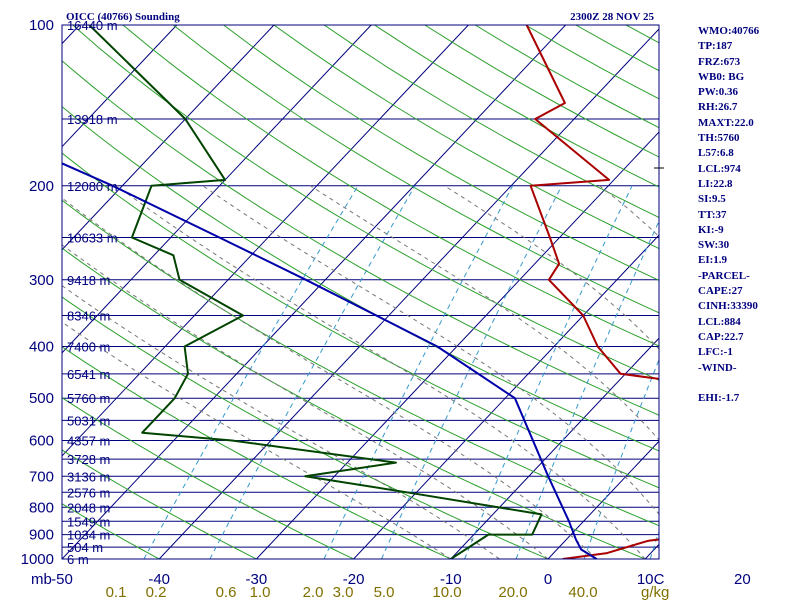 The height and width of the screenshot is (600, 800). I want to click on height-label: 3136 m, so click(88, 476).